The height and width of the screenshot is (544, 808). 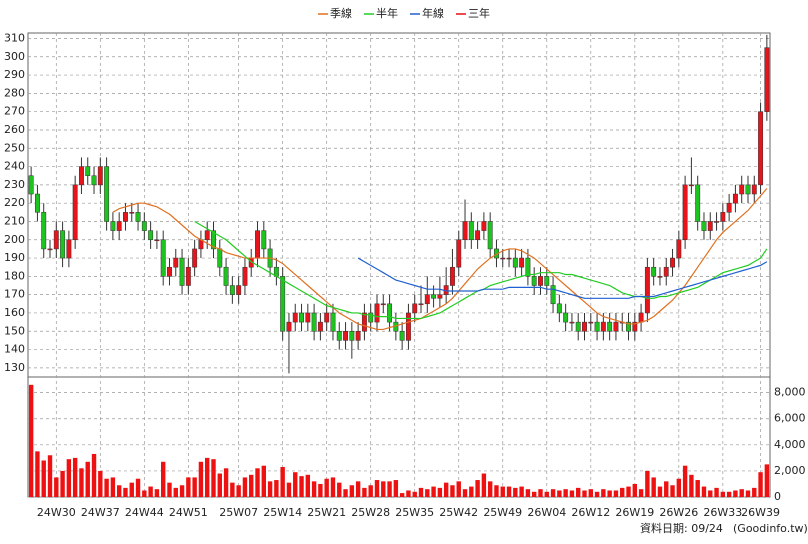 I want to click on y-tick-label: 210, so click(x=14, y=220).